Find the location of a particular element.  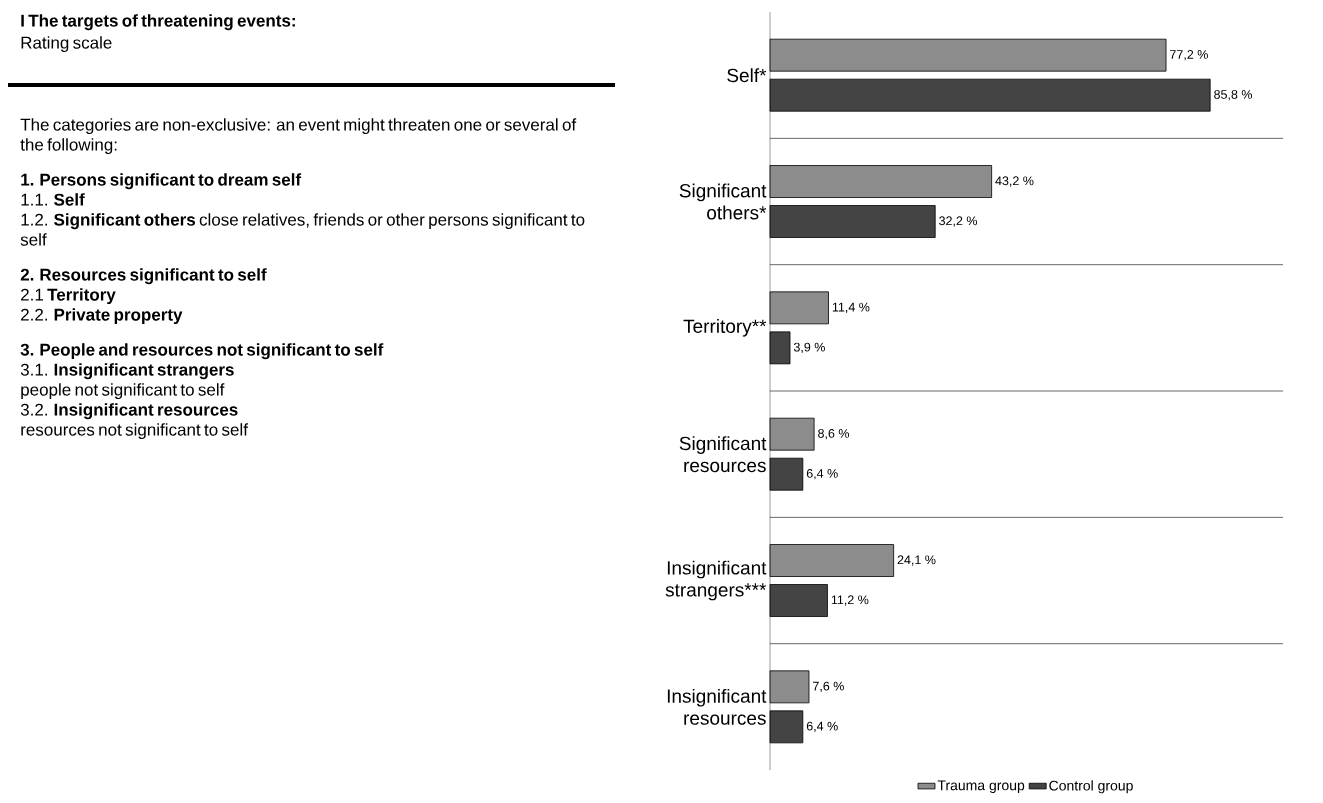

legend-label: Control group is located at coordinates (1091, 787).